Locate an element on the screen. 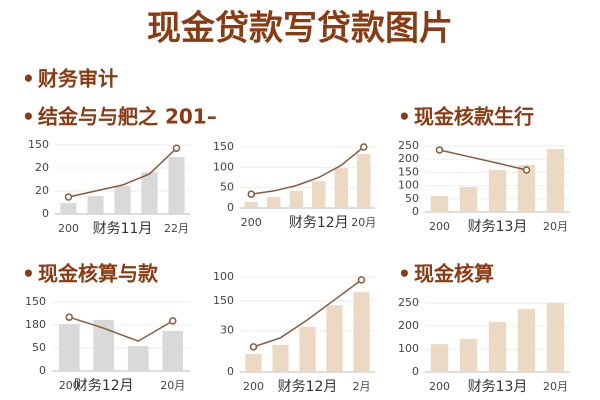 The height and width of the screenshot is (400, 600). section-heading: 现金核算 is located at coordinates (454, 274).